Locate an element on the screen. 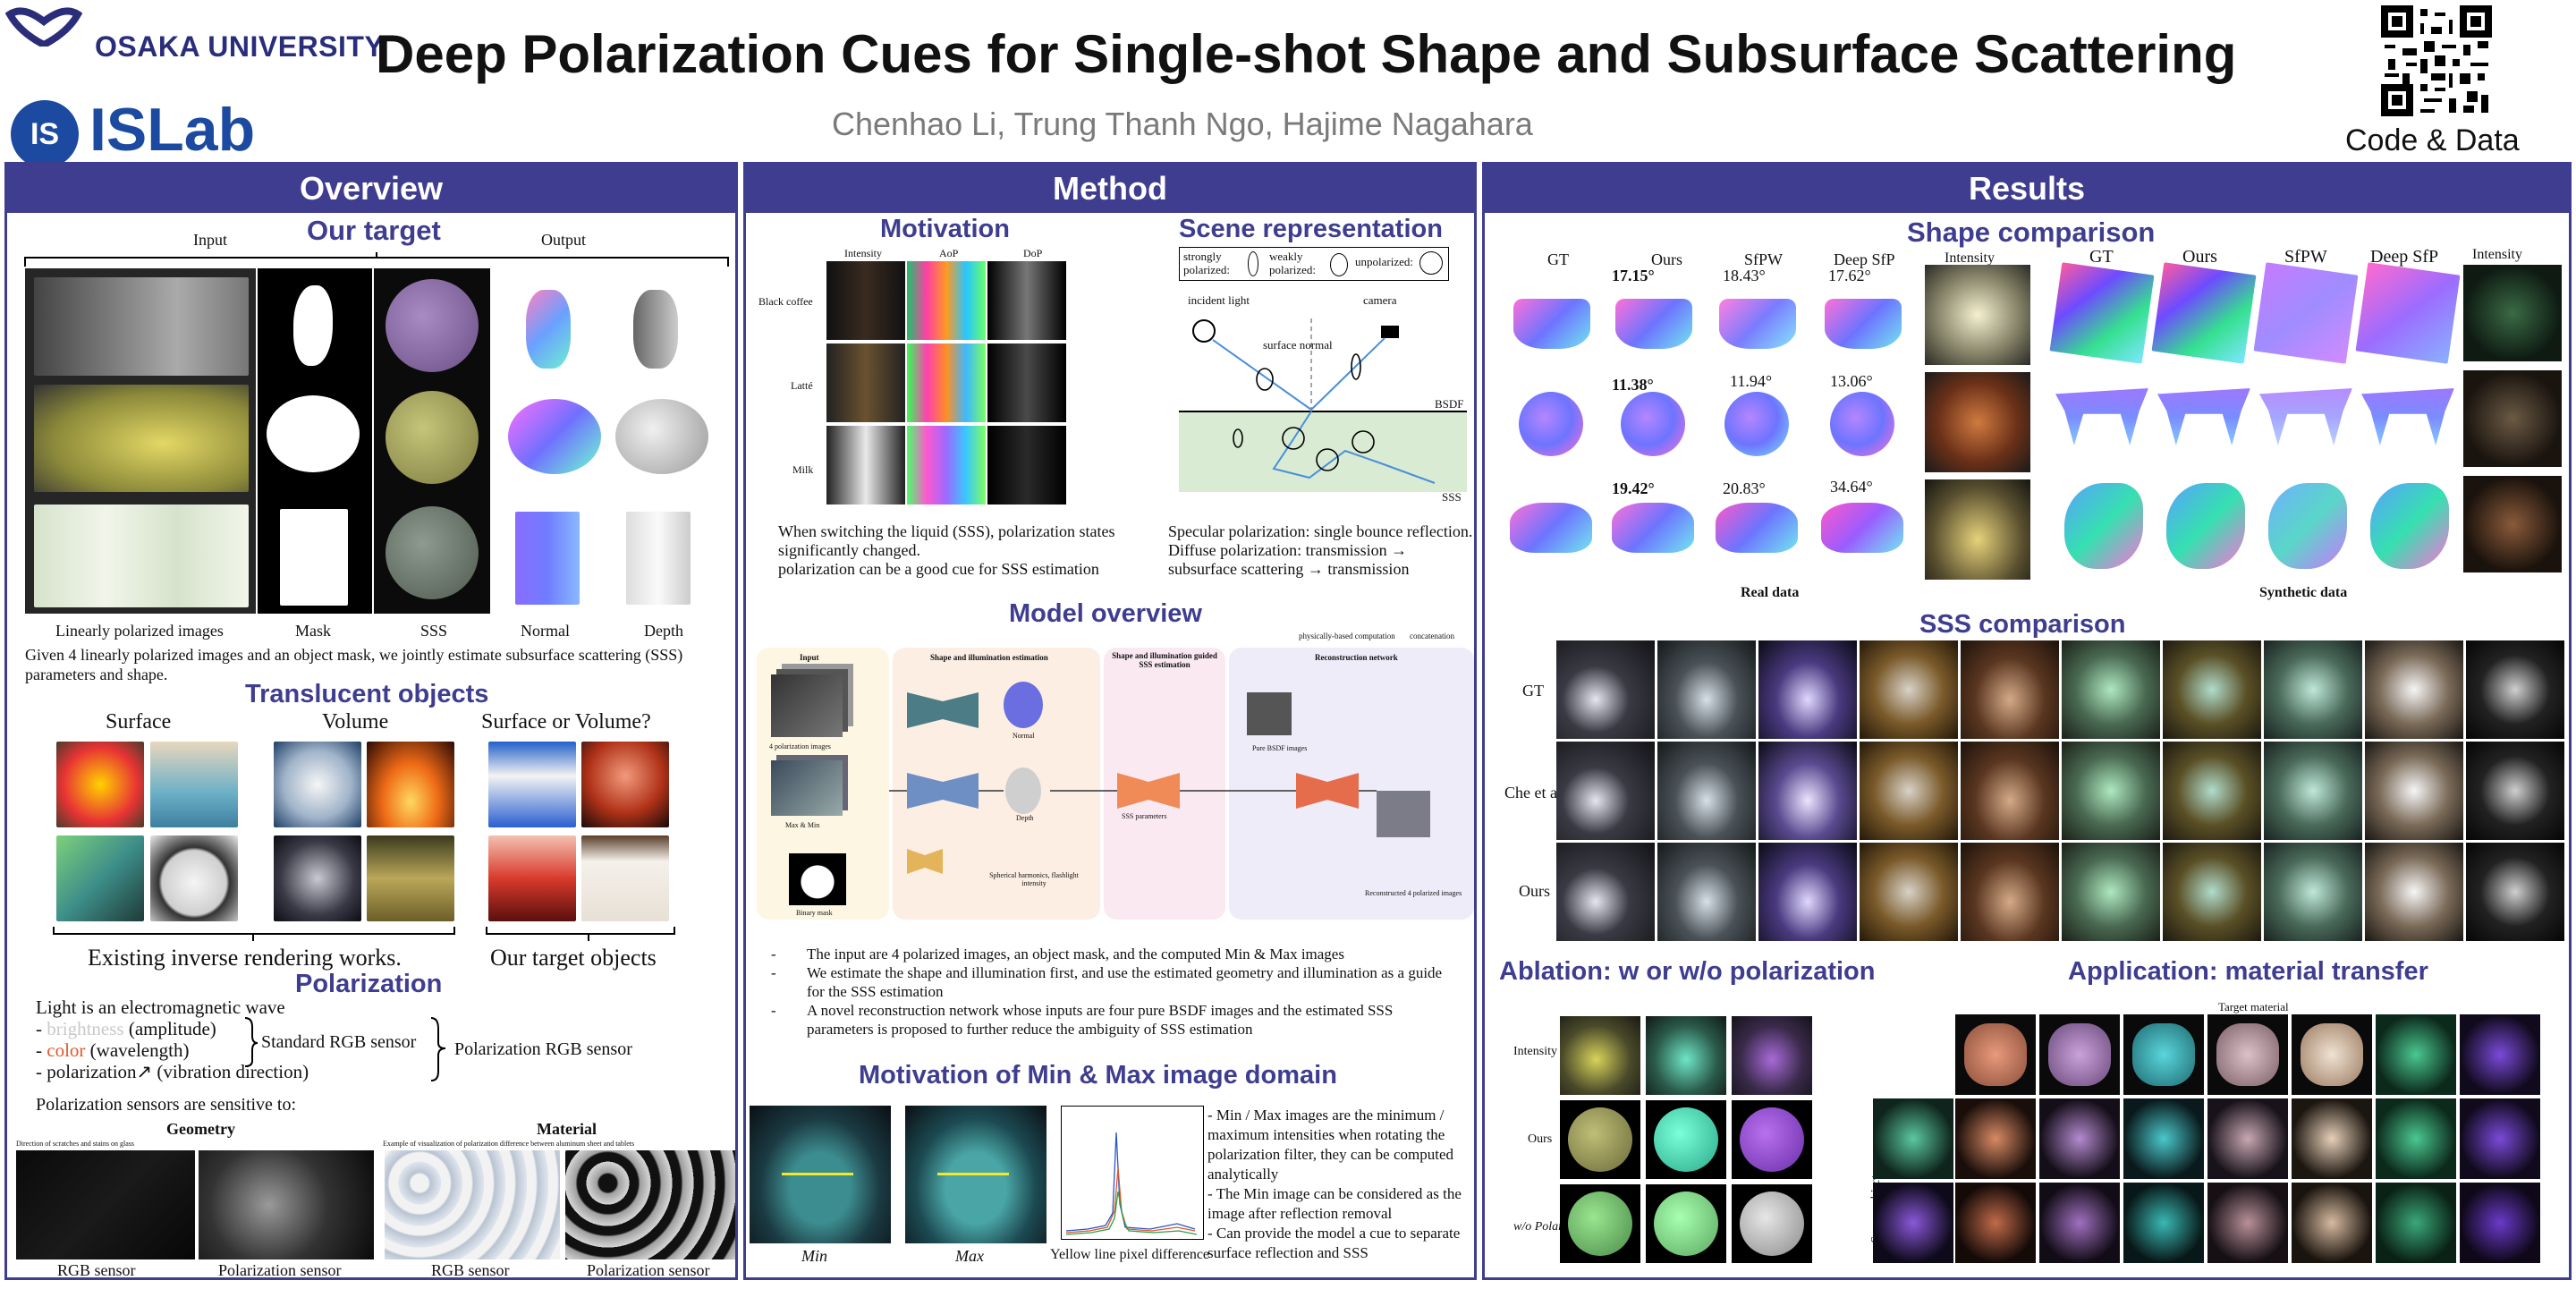 The image size is (2576, 1289). maxmin-images is located at coordinates (807, 788).